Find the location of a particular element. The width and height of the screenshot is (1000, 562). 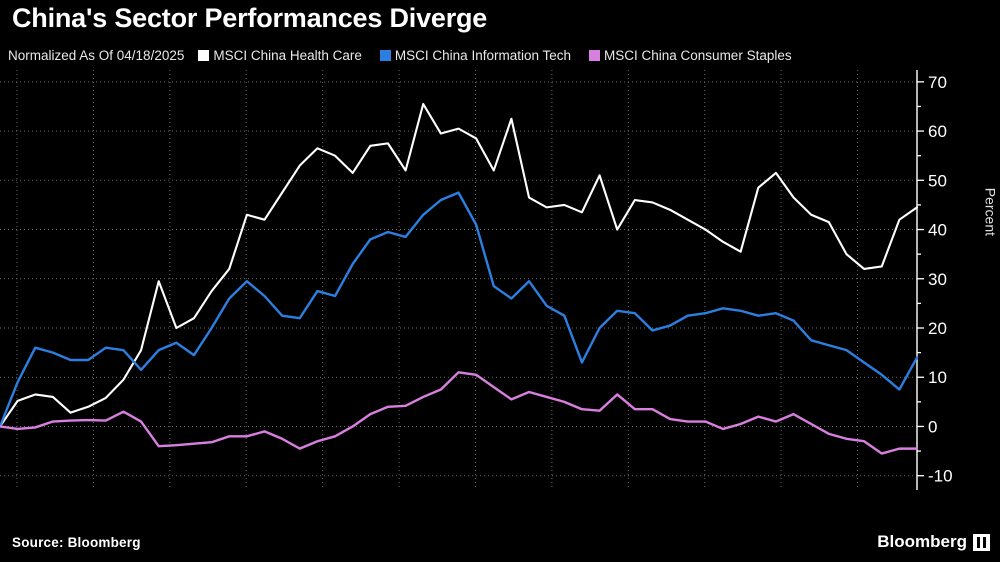

legend-item-consumer-staples: MSCI China Consumer Staples is located at coordinates (690, 55).